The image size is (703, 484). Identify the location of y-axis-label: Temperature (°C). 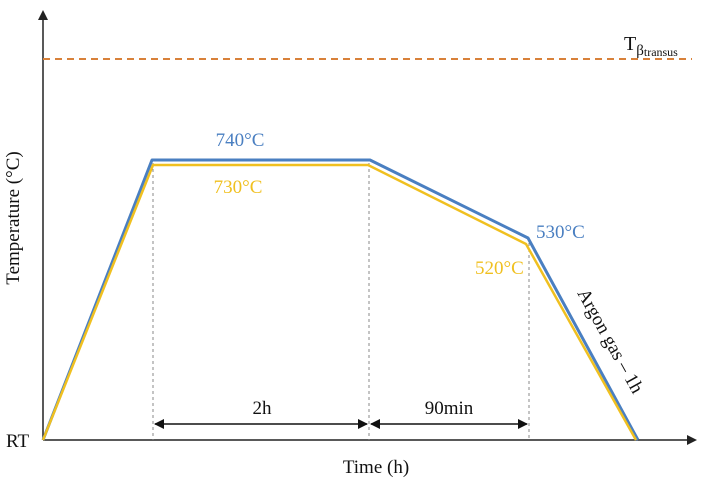
(13, 217).